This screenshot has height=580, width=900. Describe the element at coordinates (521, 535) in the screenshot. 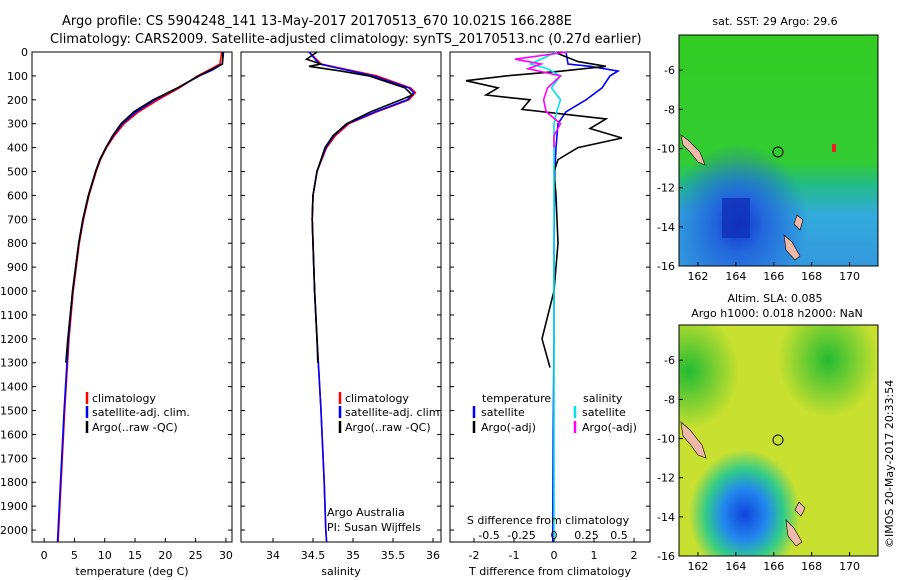

I see `x-tick-label-salinity: -0.25` at that location.